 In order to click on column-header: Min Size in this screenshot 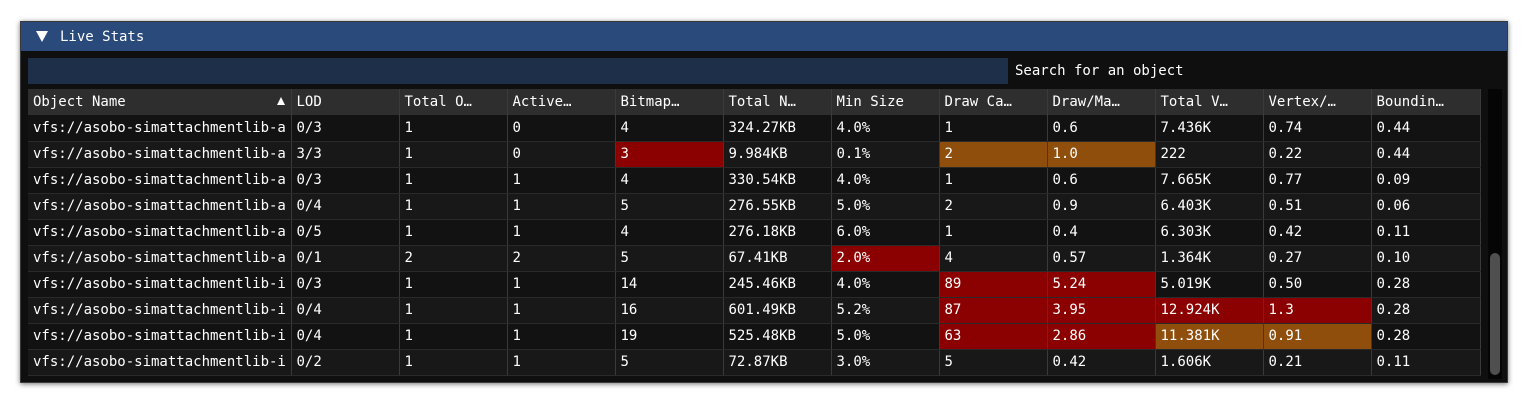, I will do `click(885, 102)`.